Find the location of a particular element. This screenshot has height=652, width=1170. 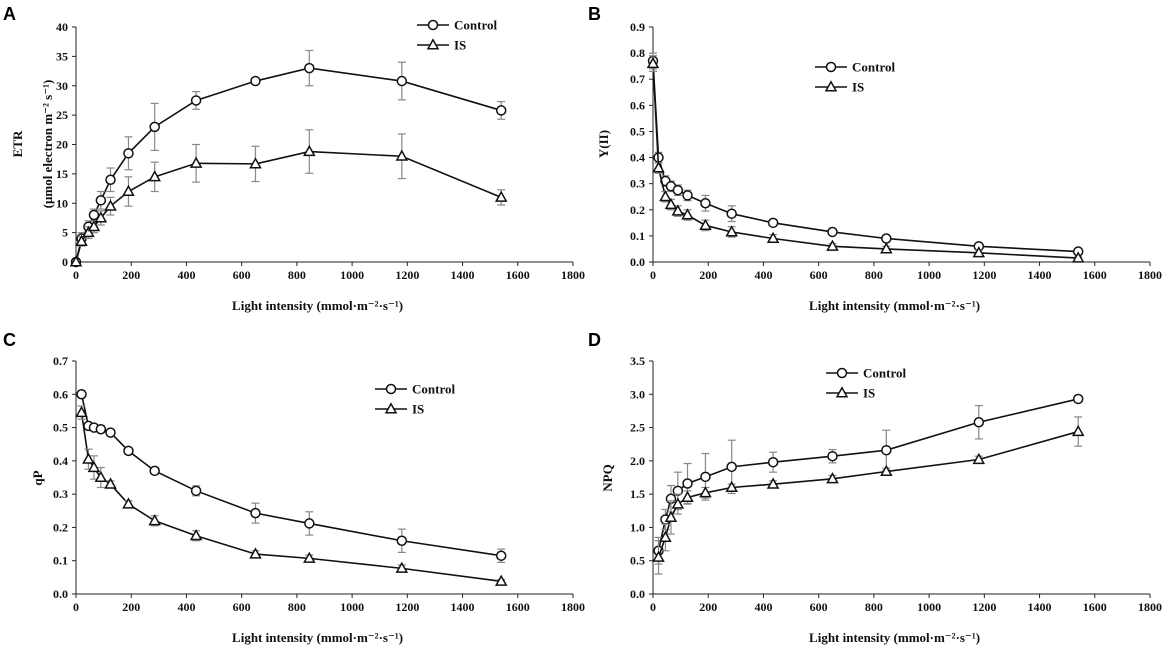

x-tick-label: 800 is located at coordinates (874, 607).